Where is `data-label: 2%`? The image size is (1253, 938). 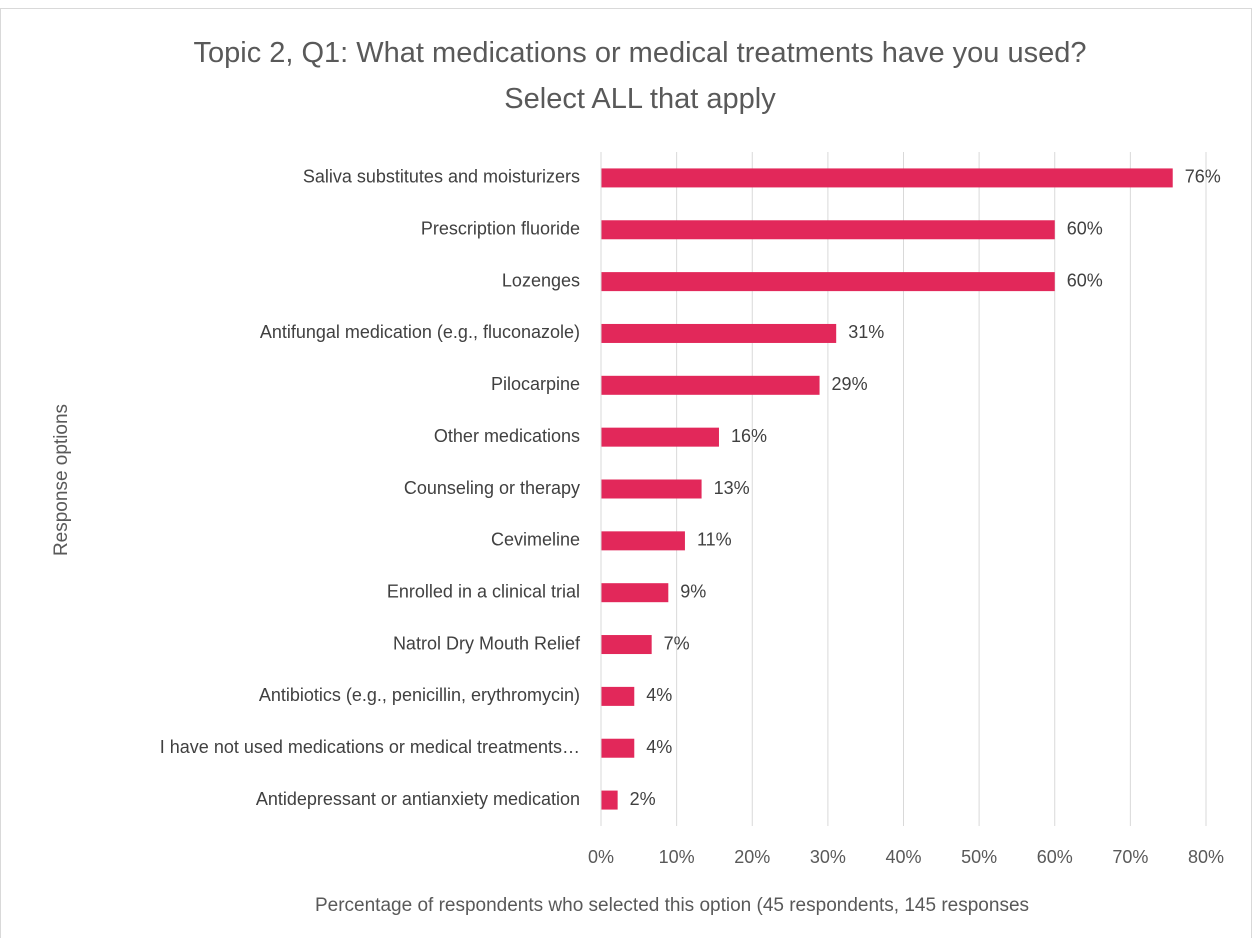 data-label: 2% is located at coordinates (643, 799).